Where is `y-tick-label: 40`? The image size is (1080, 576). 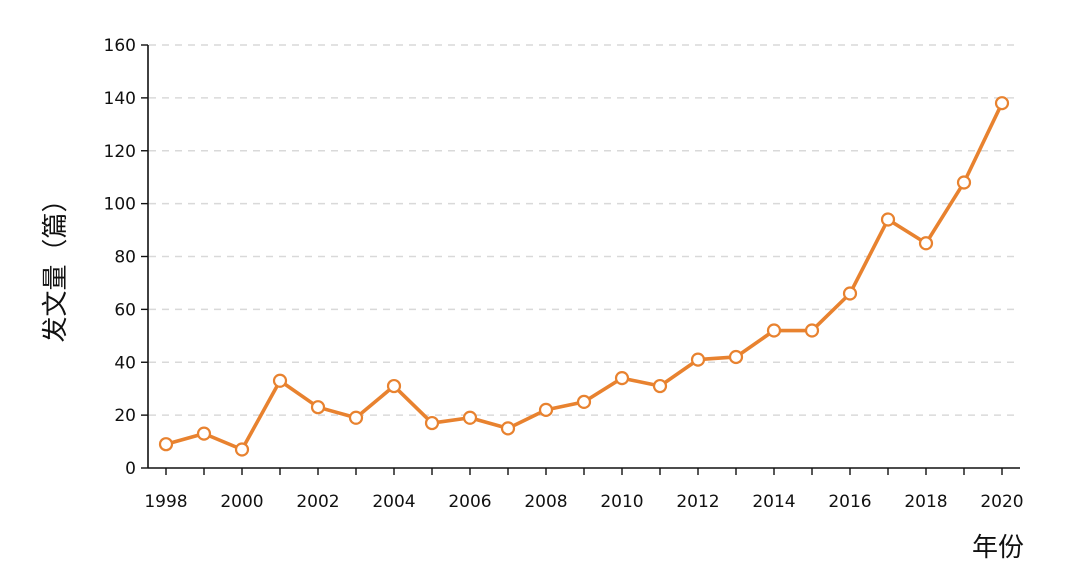 y-tick-label: 40 is located at coordinates (125, 363).